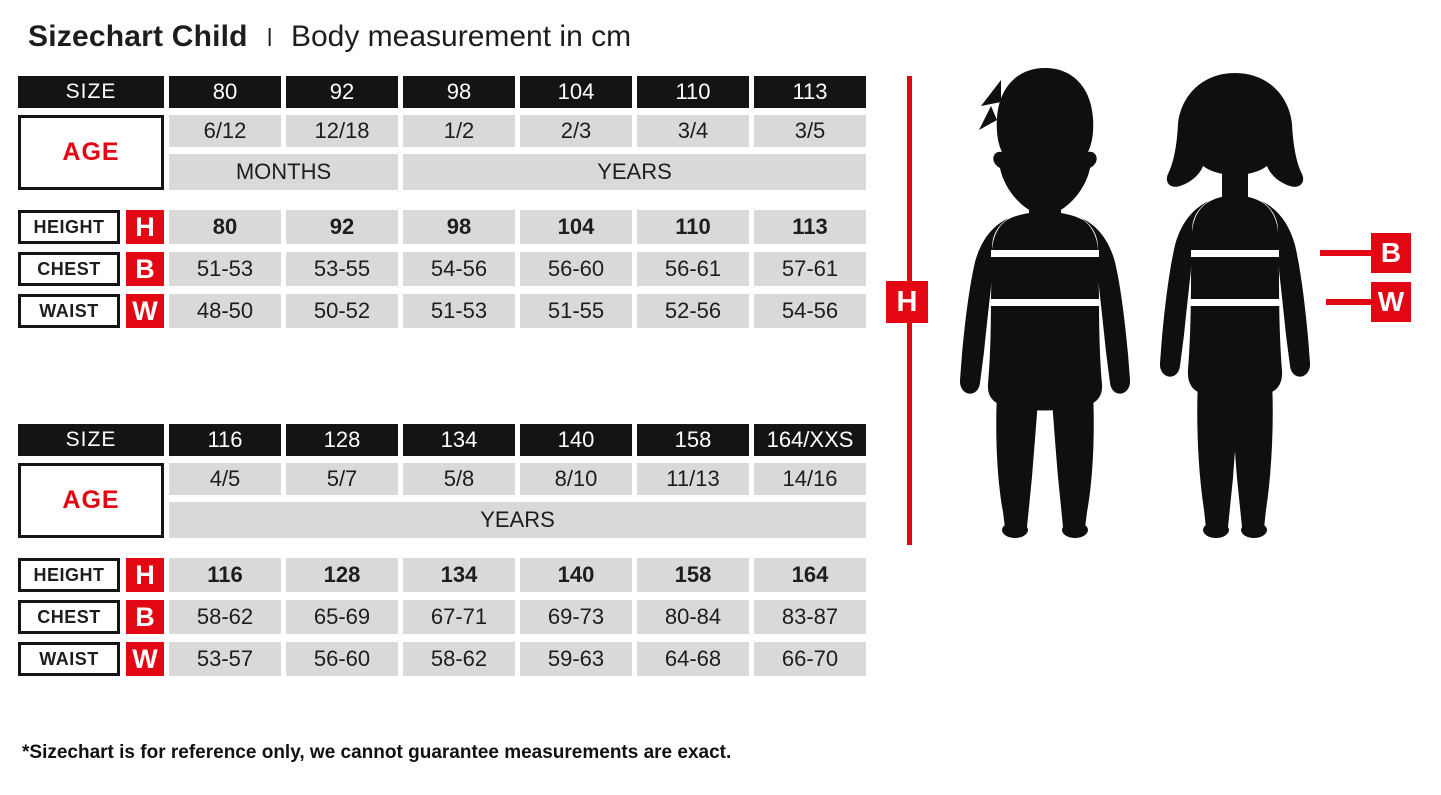 The width and height of the screenshot is (1441, 795). I want to click on chest-value-cell: 54-56, so click(459, 269).